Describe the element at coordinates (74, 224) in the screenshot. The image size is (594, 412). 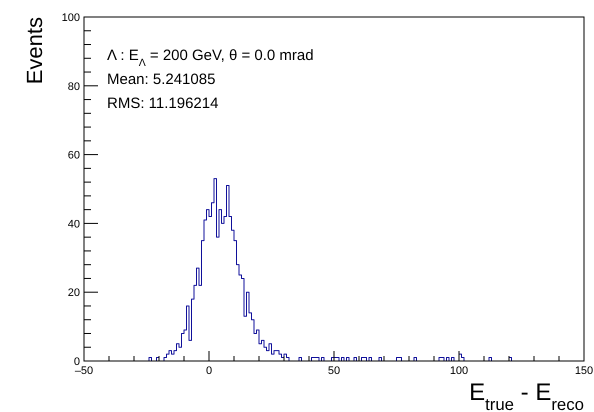
I see `y-tick-label: 40` at that location.